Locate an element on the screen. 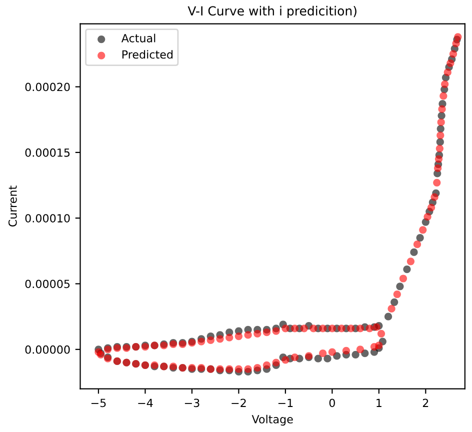 This screenshot has width=472, height=432. y-tick-label: 0.00005 is located at coordinates (47, 284).